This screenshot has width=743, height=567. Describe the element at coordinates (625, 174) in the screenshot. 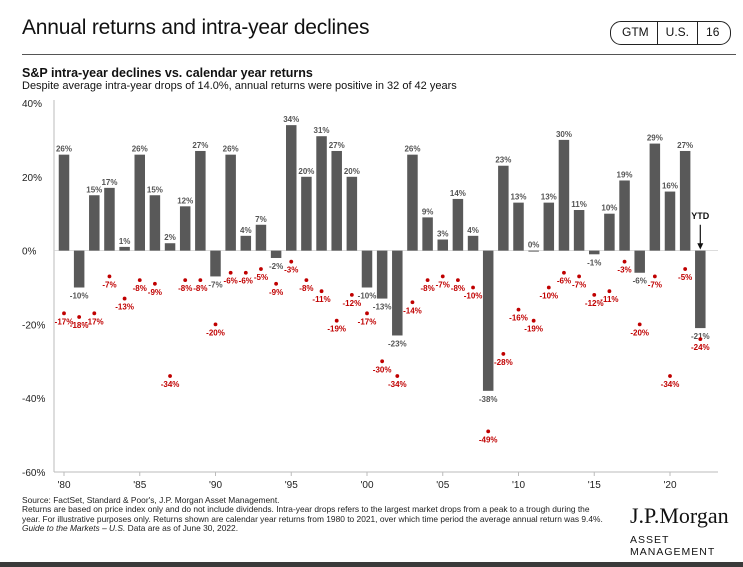

I see `annual-return-label: 19%` at that location.